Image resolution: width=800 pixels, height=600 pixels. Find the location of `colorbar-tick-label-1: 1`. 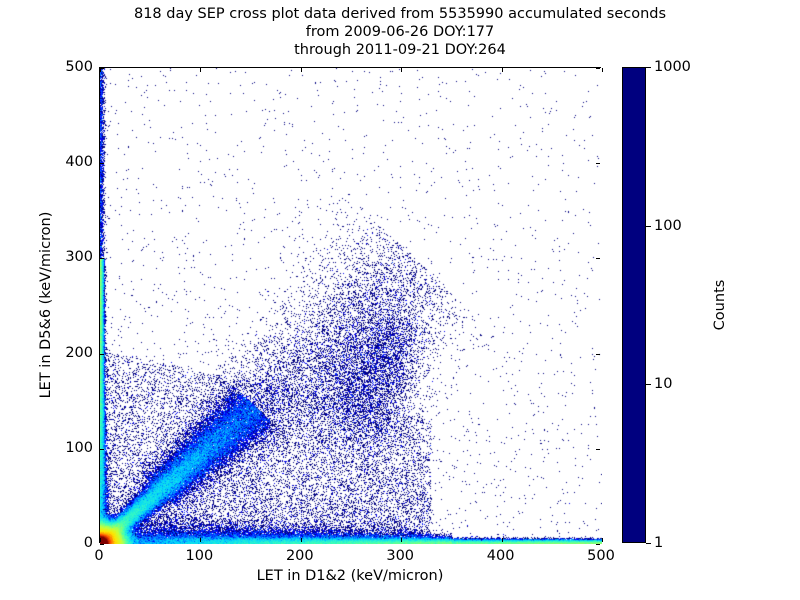

colorbar-tick-label-1: 1 is located at coordinates (659, 543).